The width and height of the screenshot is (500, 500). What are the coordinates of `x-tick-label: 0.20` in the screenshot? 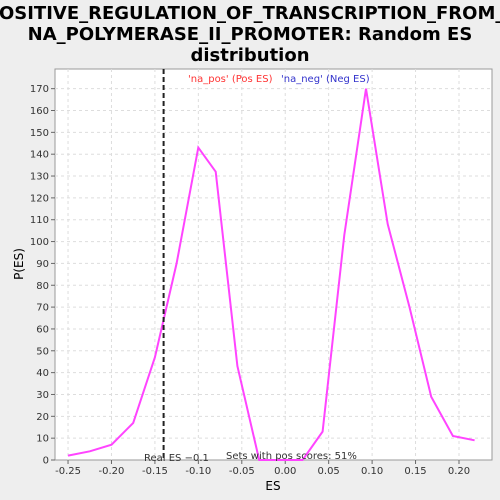 It's located at (459, 471).